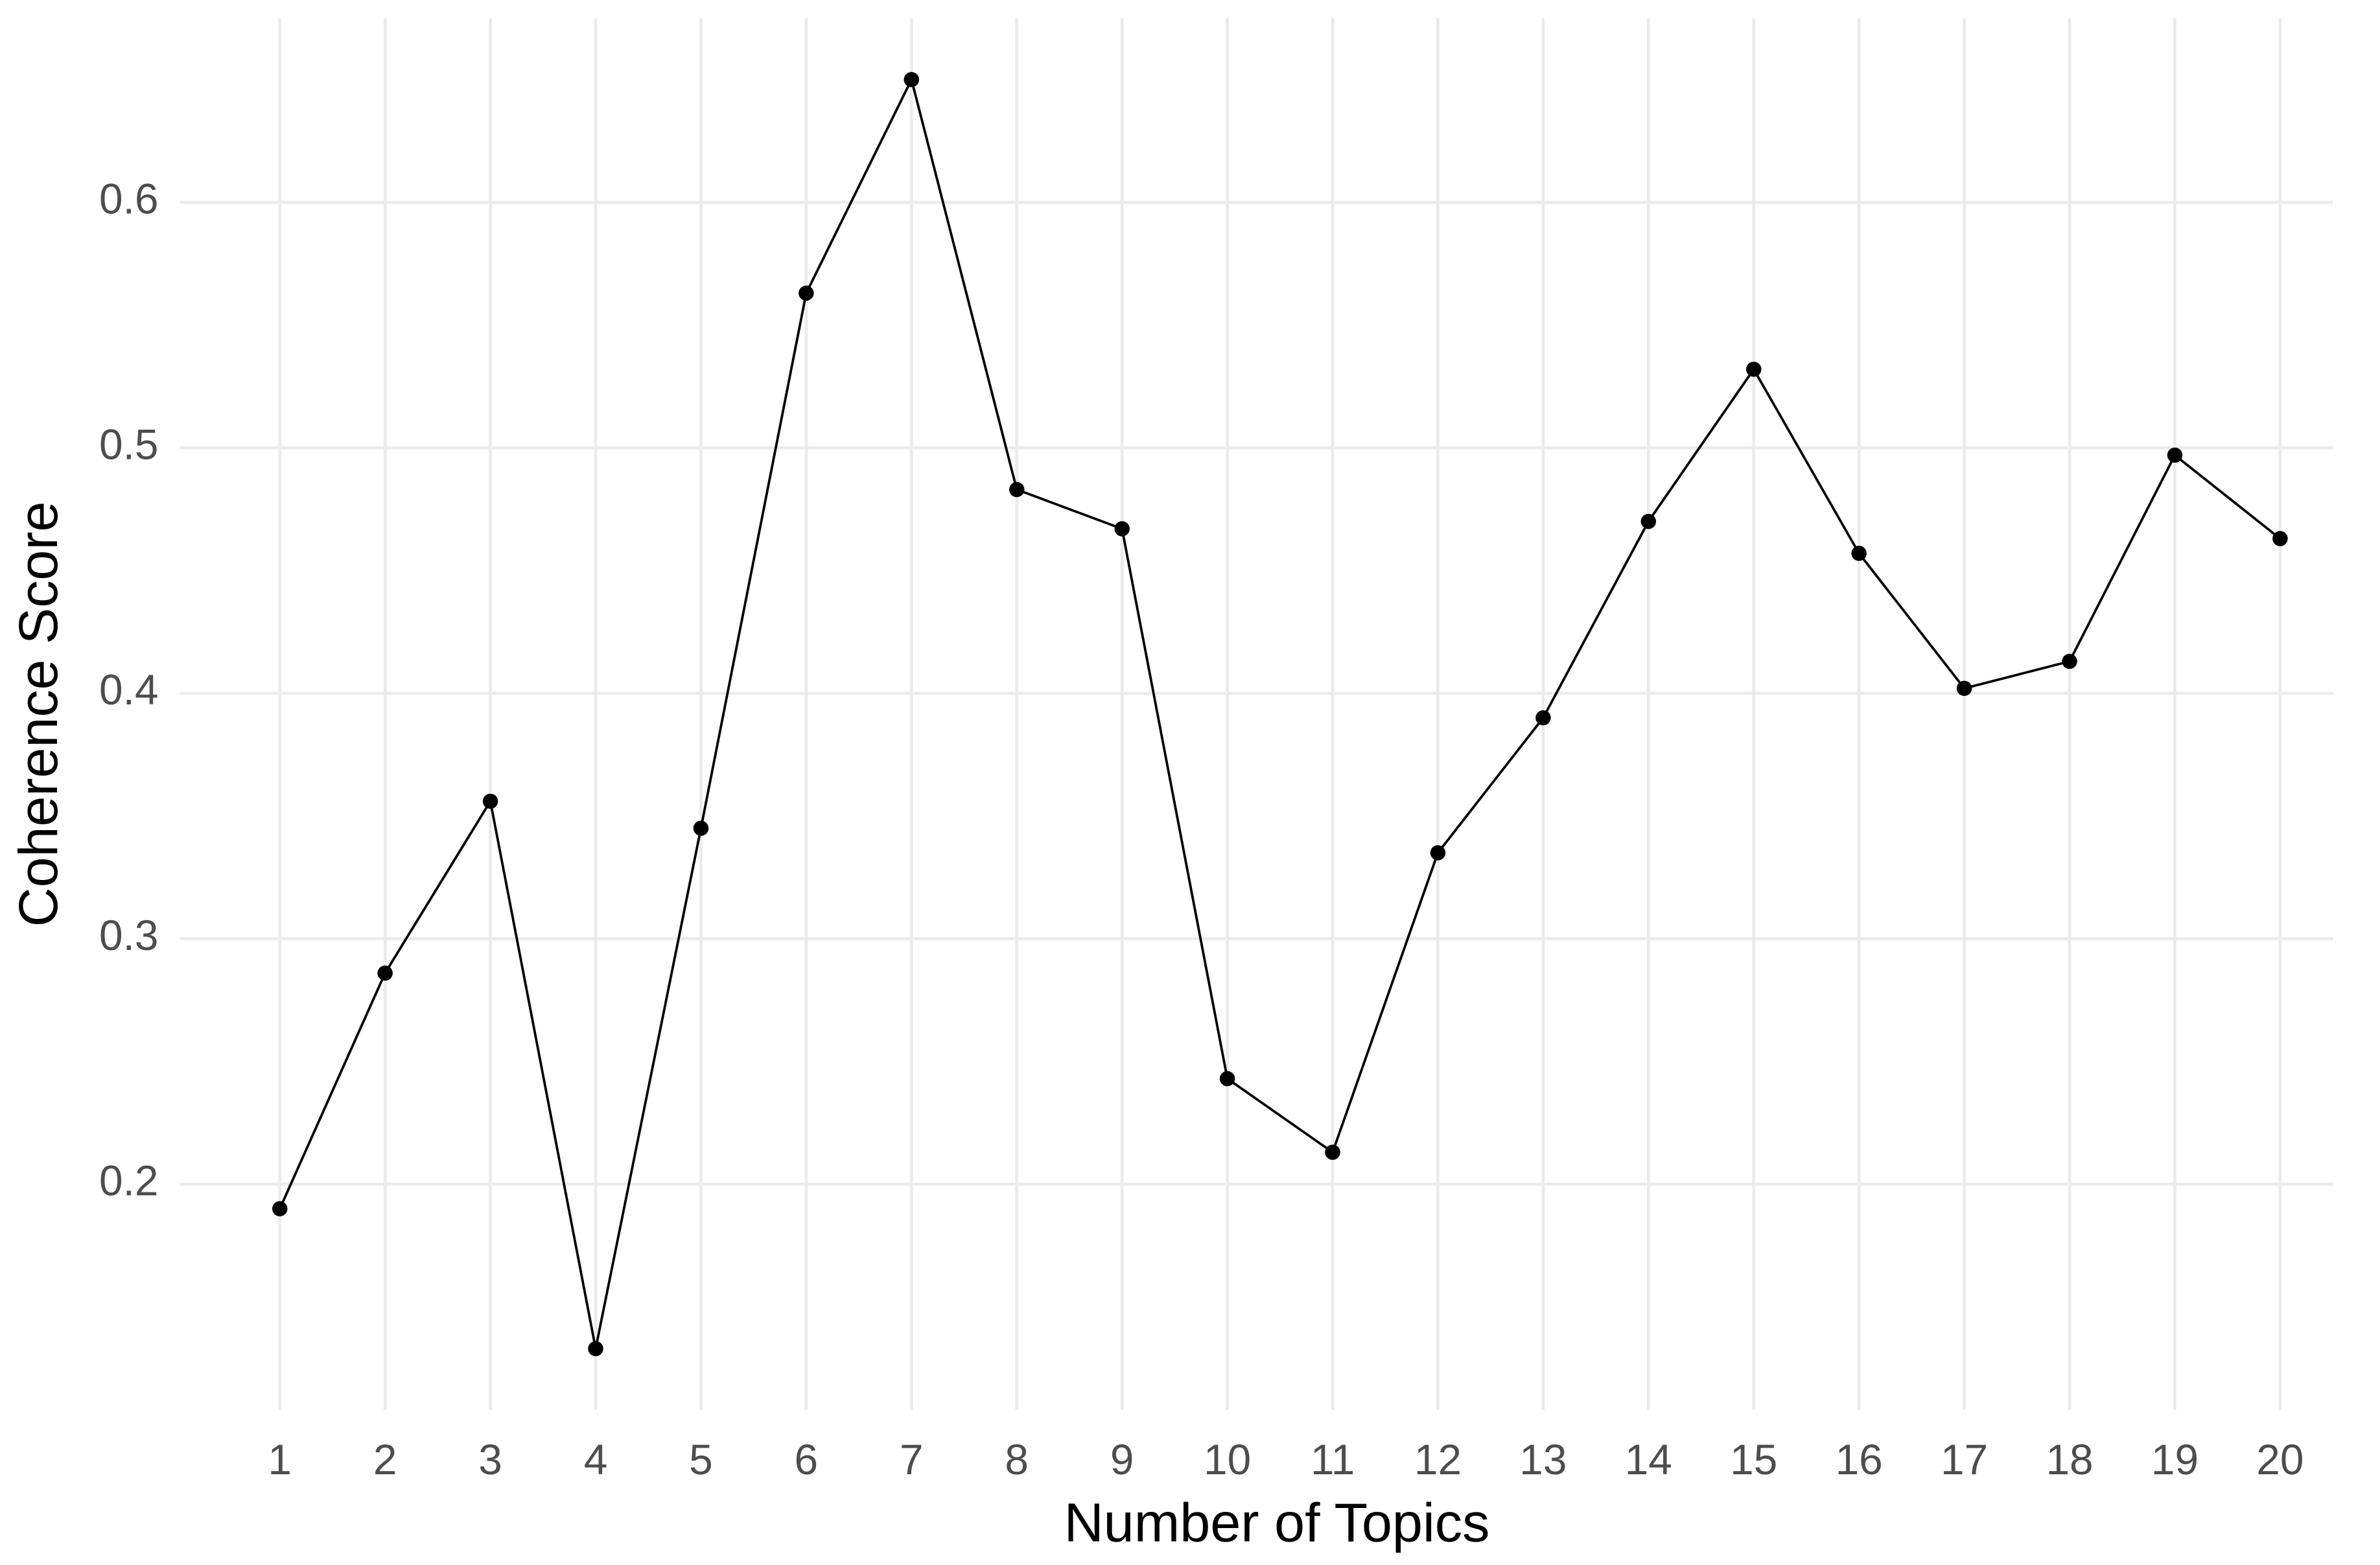  Describe the element at coordinates (2280, 1459) in the screenshot. I see `x-tick-label: 20` at that location.